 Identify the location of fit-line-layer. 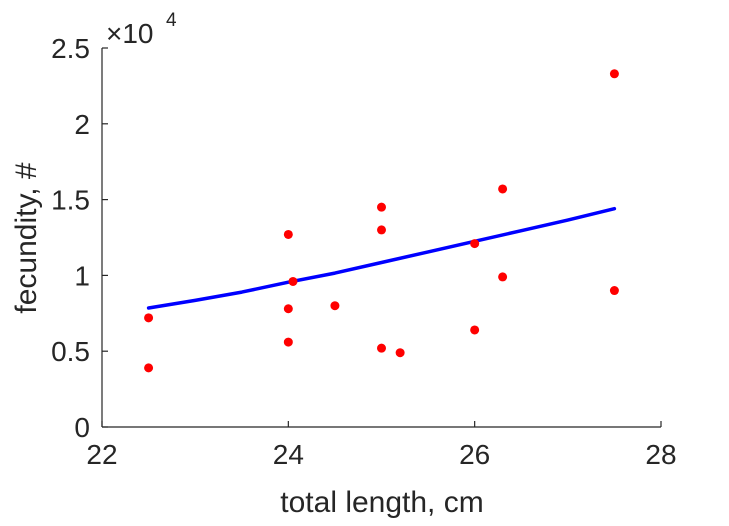
(381, 258).